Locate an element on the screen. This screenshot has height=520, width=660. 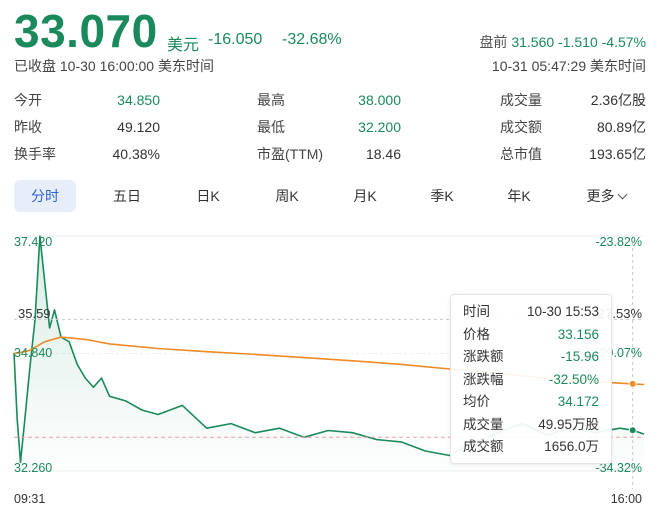
tab-intraday: 分时 is located at coordinates (45, 196).